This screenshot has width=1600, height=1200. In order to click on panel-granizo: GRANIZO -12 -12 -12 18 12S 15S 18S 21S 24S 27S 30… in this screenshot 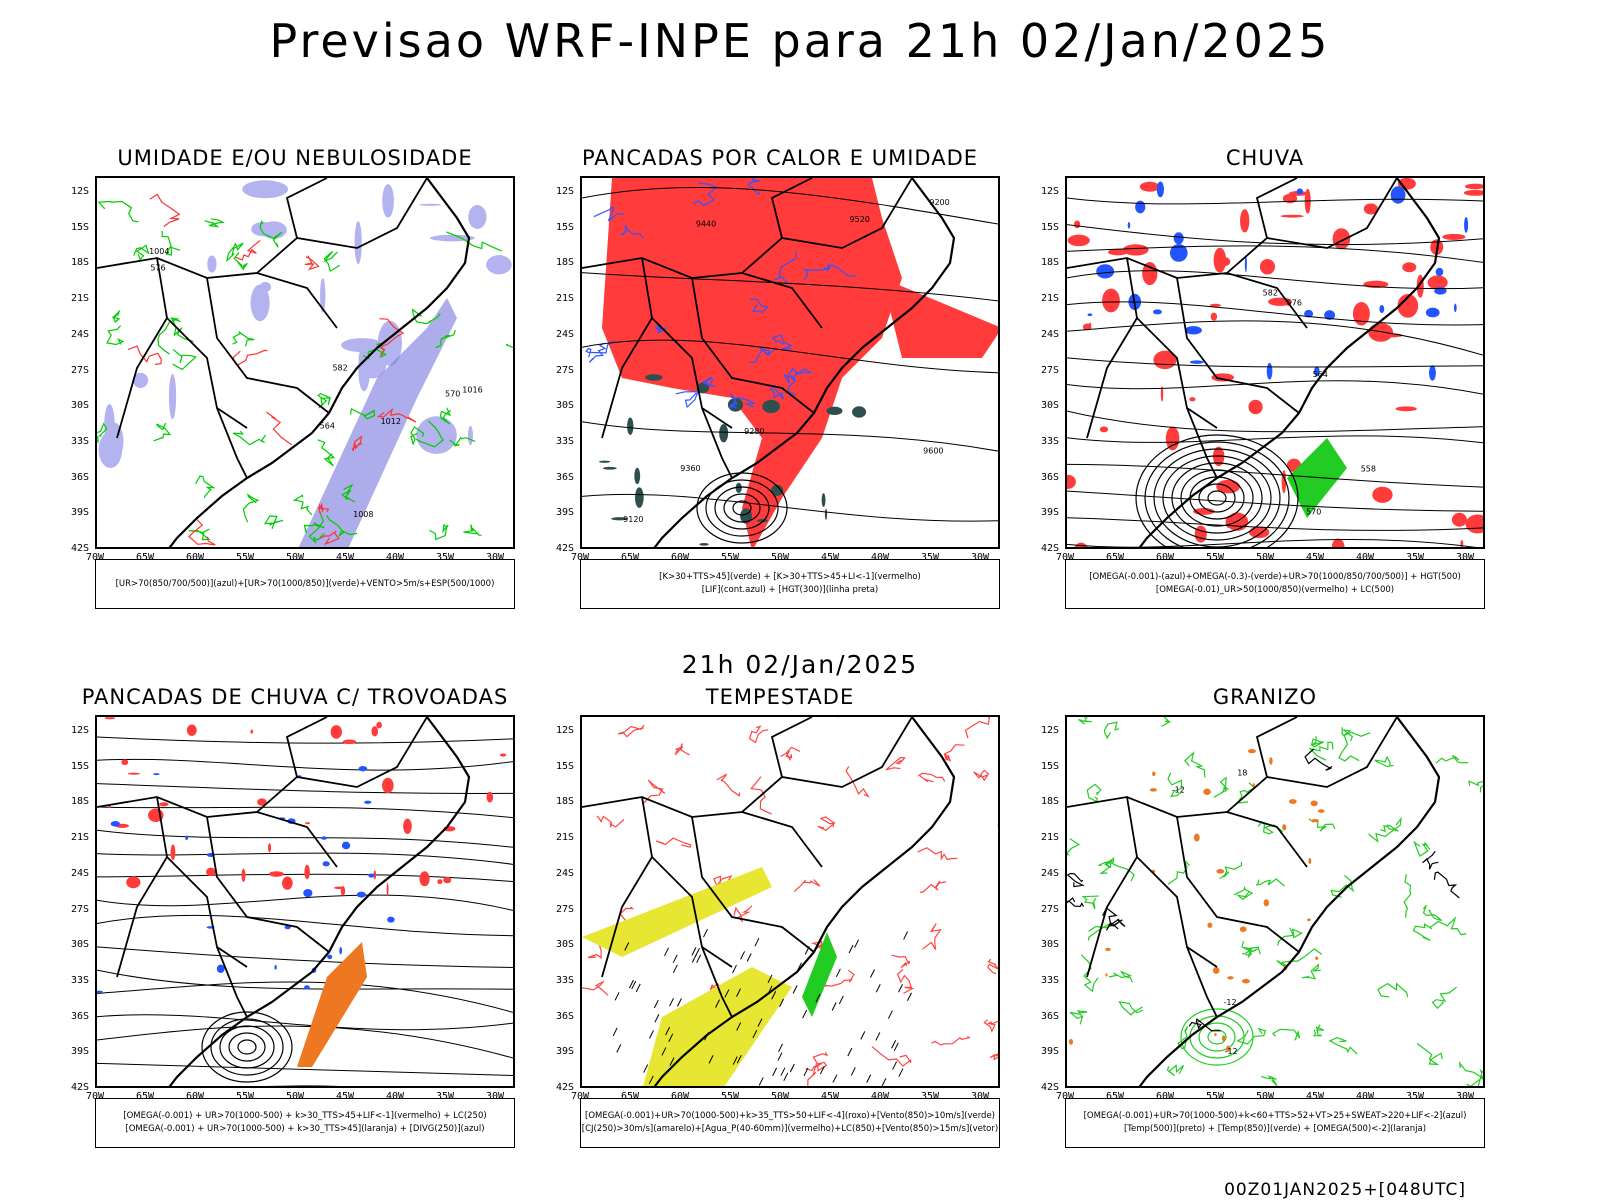, I will do `click(1265, 935)`.